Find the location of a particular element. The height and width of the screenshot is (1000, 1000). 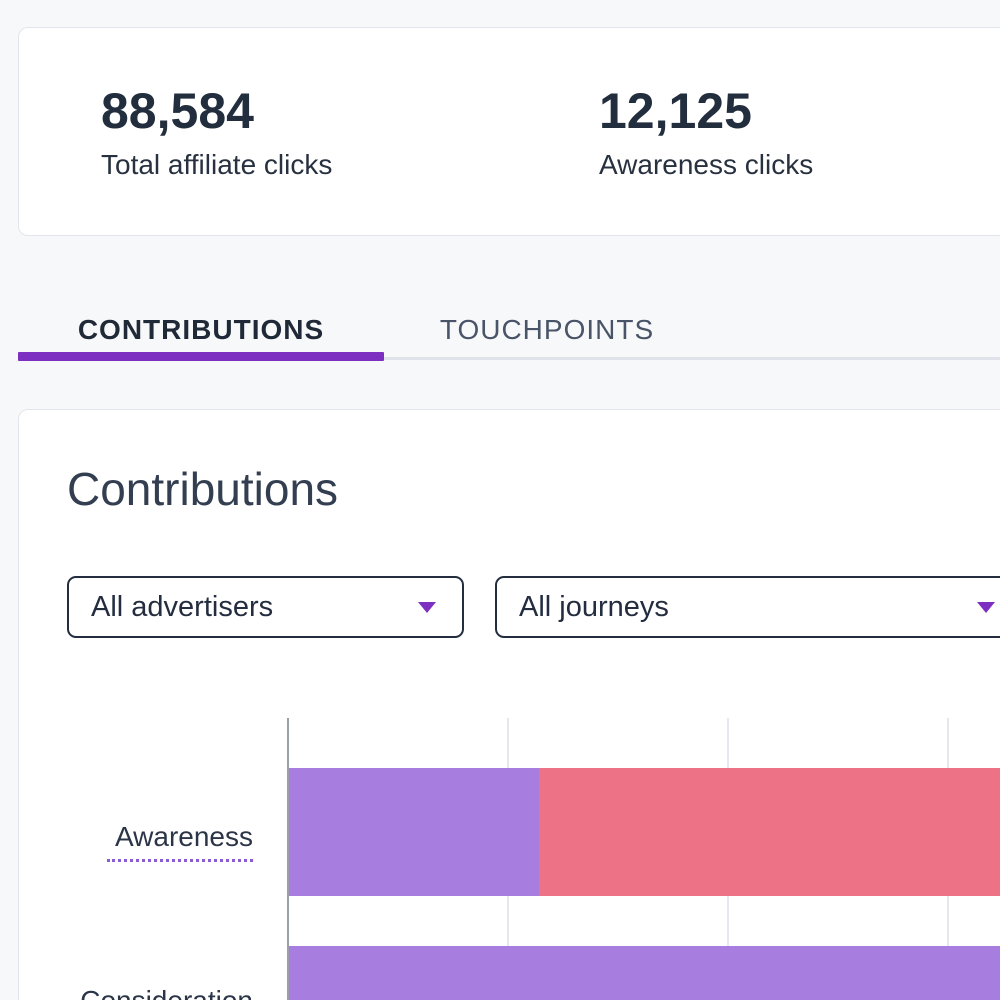

journeys-dropdown: All journeys is located at coordinates (747, 607).